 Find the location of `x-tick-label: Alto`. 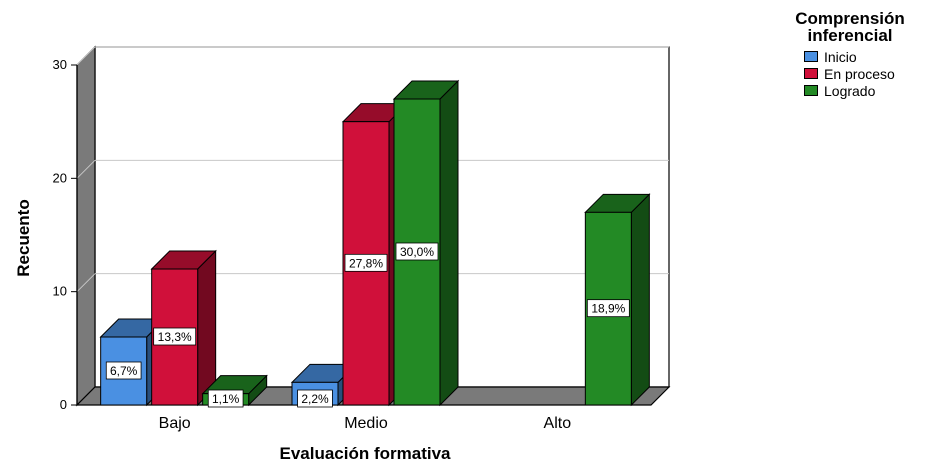

x-tick-label: Alto is located at coordinates (558, 423).